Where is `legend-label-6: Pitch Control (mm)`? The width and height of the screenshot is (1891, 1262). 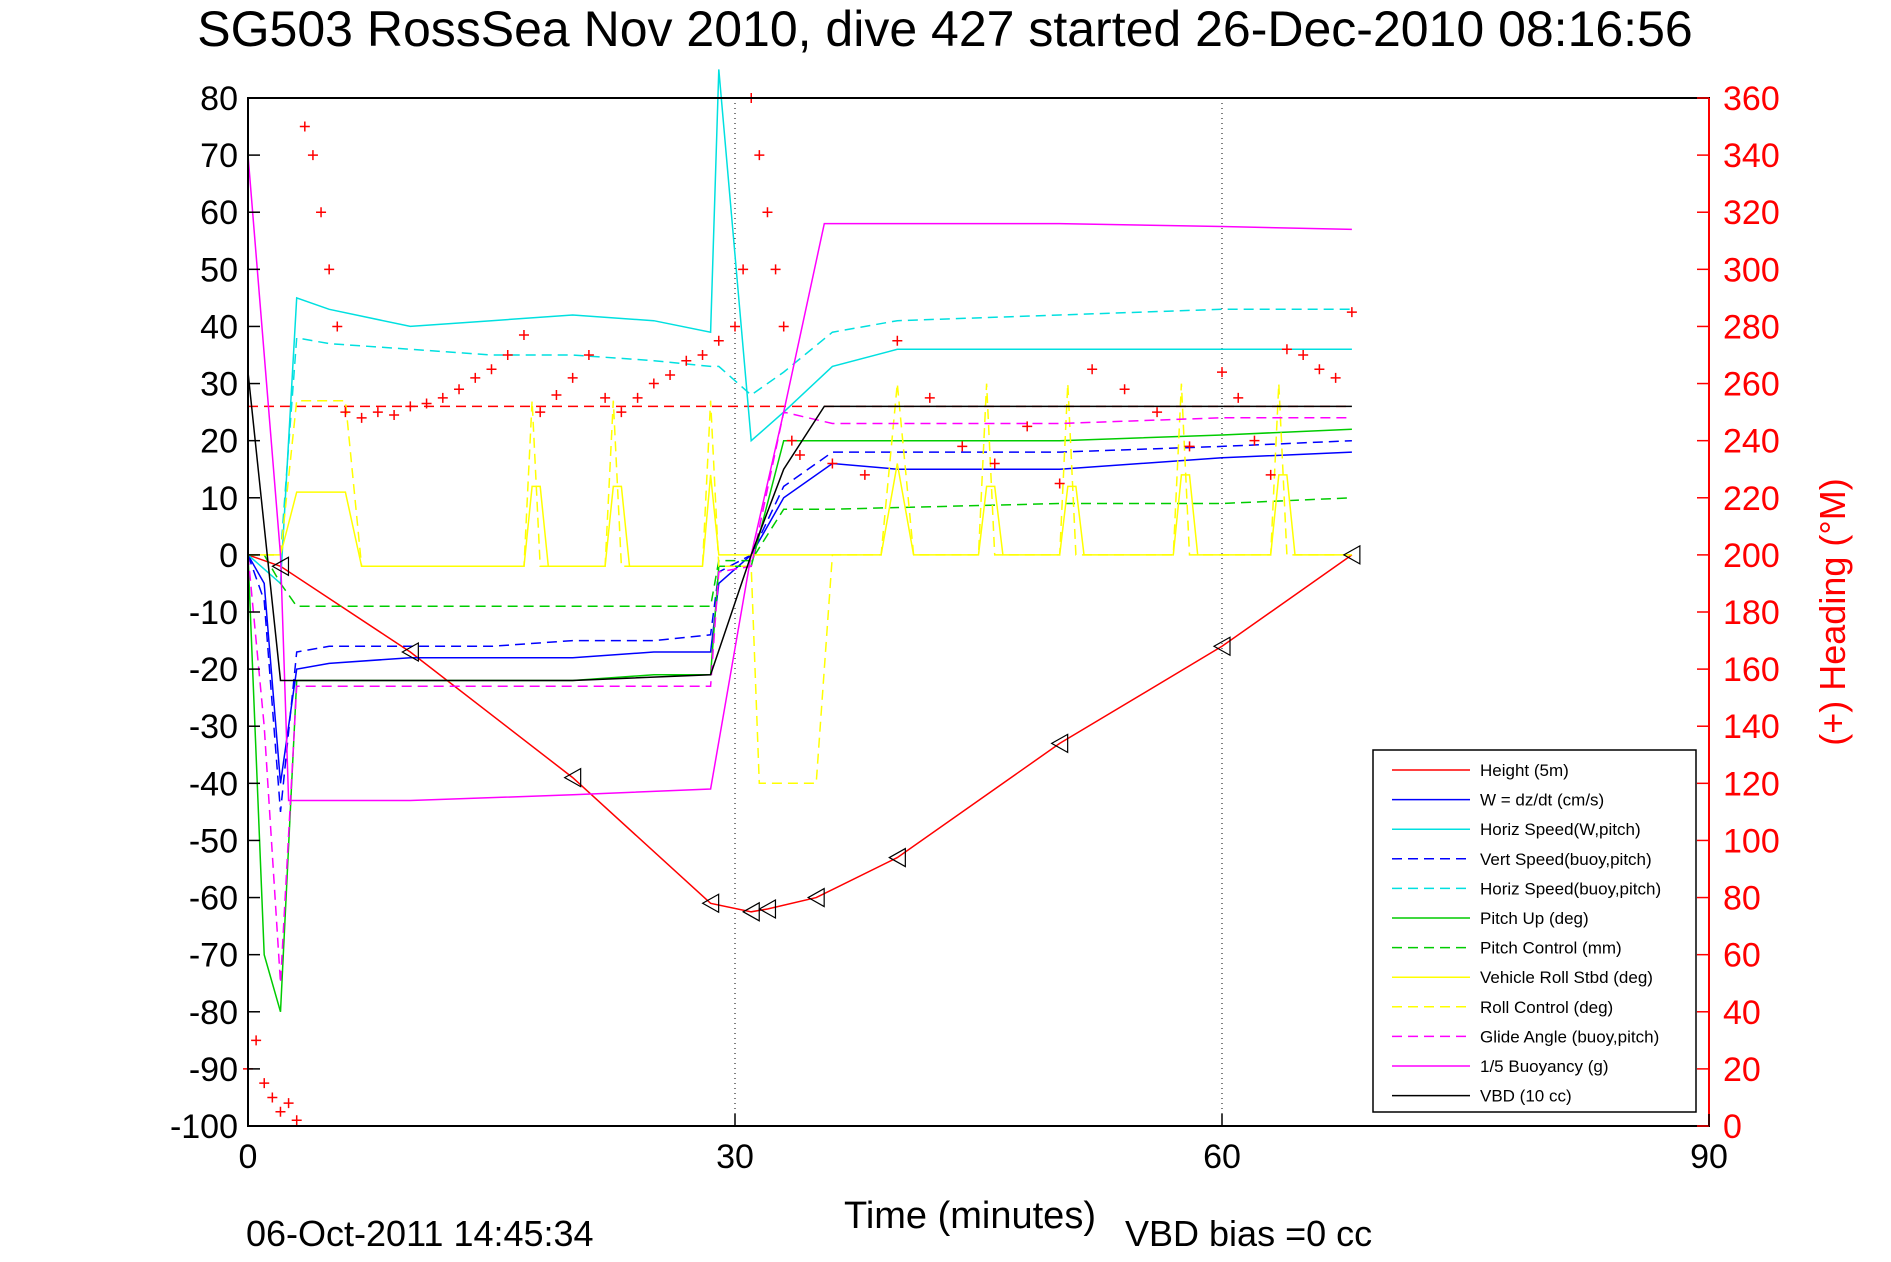
legend-label-6: Pitch Control (mm) is located at coordinates (1551, 948).